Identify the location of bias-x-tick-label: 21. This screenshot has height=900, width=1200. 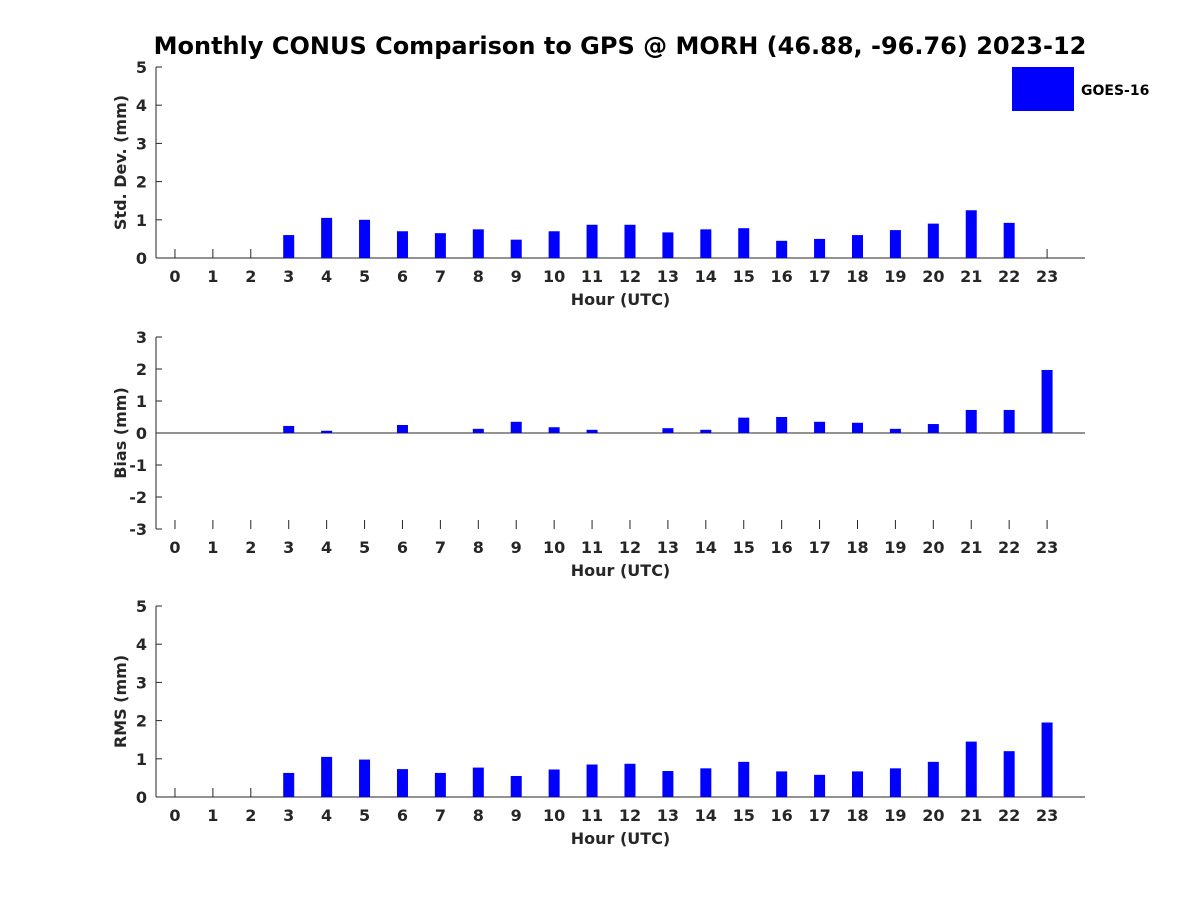
(971, 547).